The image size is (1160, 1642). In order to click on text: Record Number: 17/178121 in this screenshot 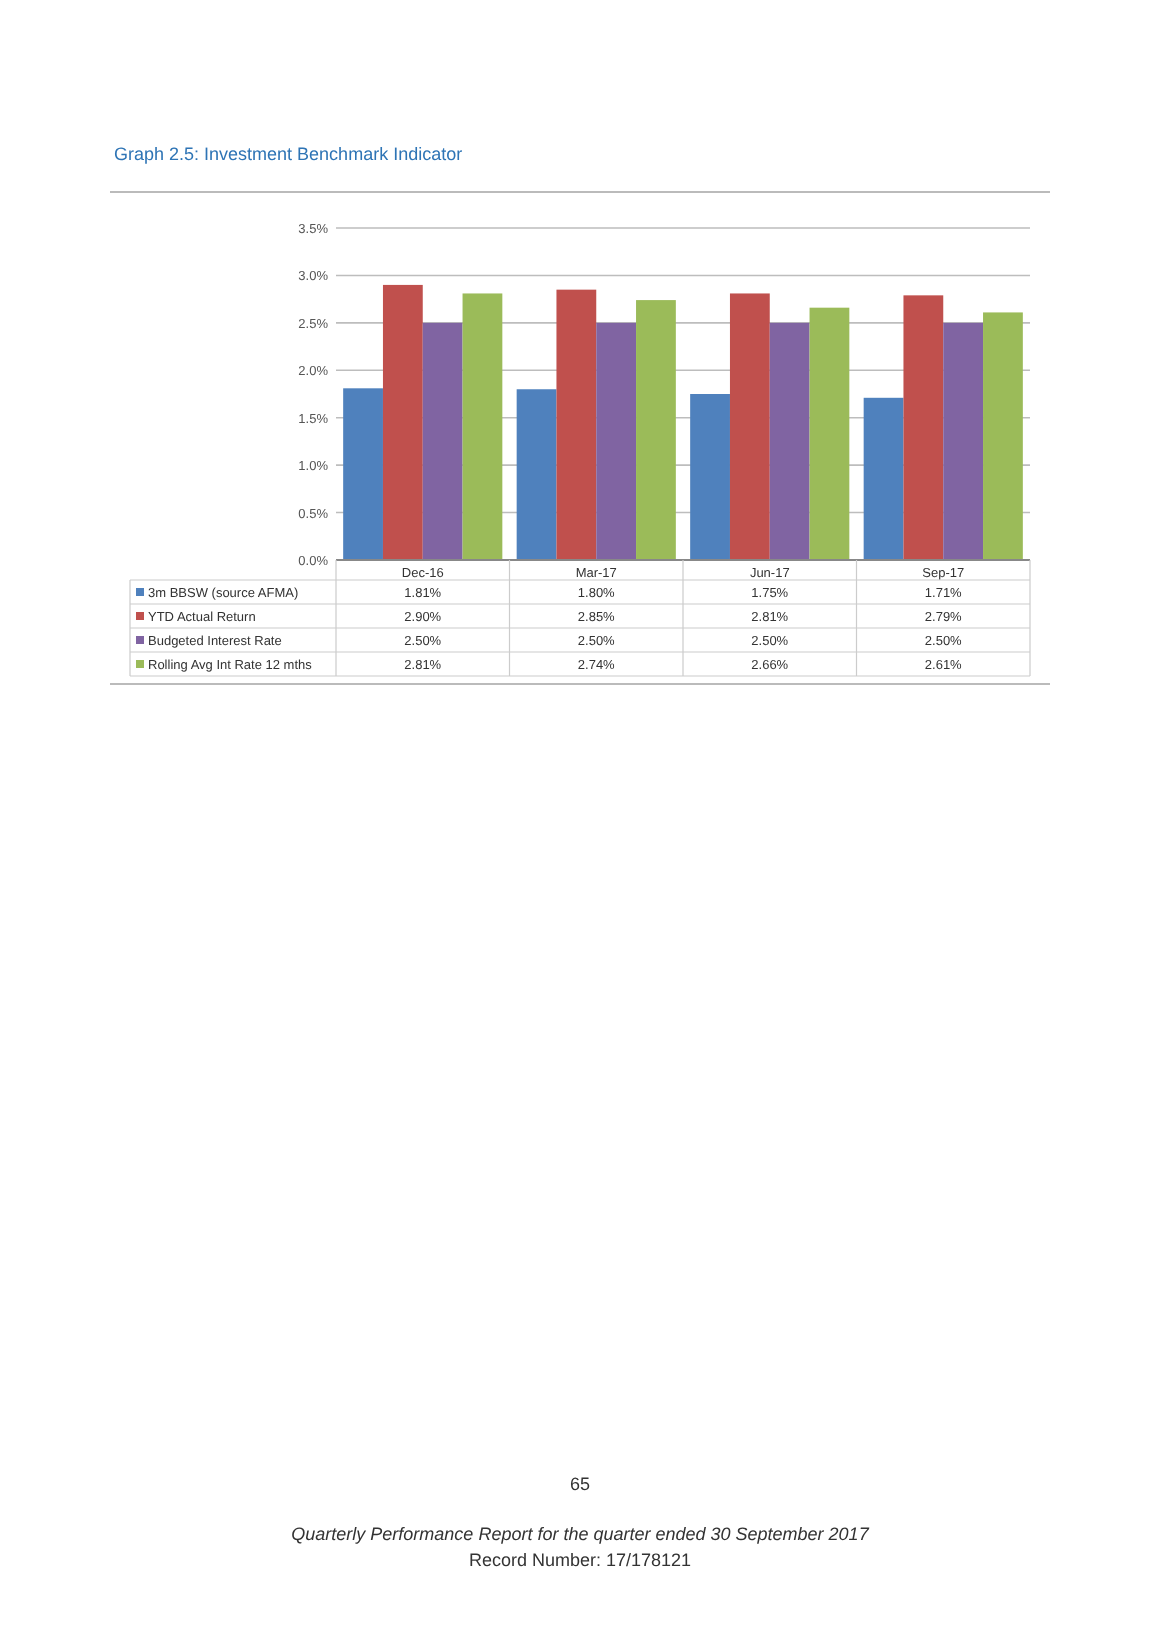, I will do `click(580, 1560)`.